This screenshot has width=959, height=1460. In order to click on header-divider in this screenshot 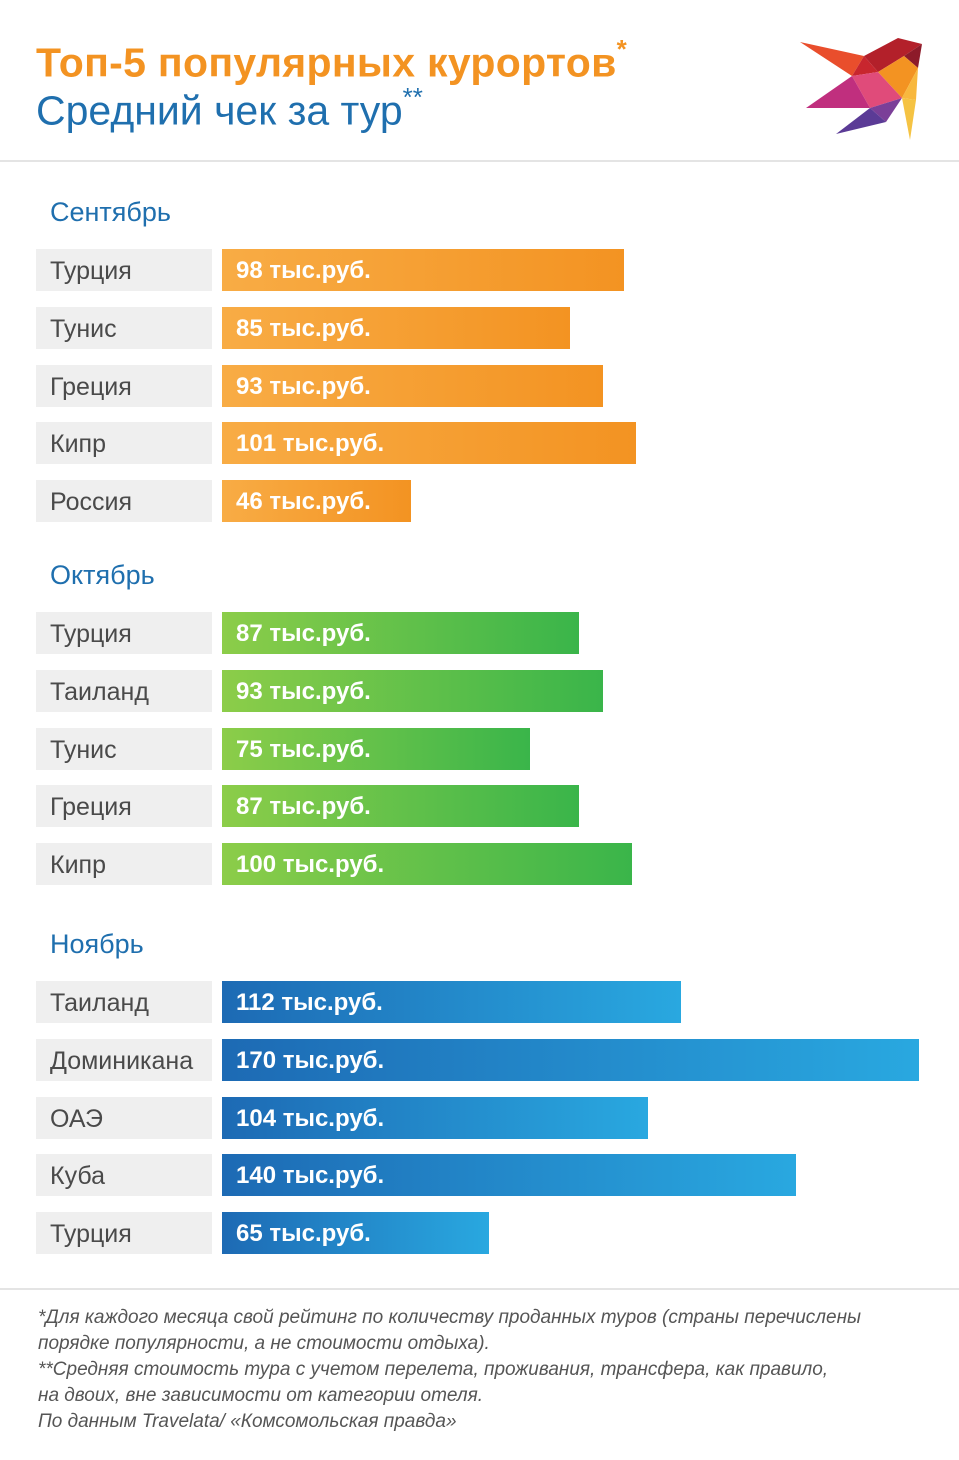, I will do `click(479, 161)`.